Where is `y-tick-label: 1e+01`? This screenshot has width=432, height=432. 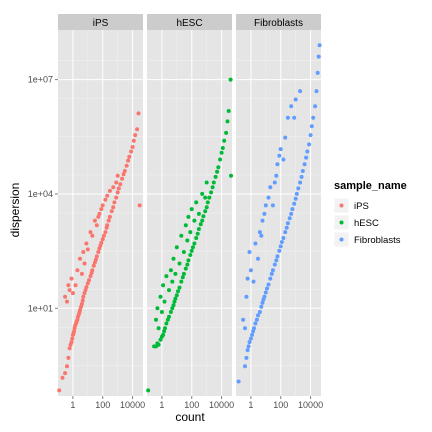
y-tick-label: 1e+01 is located at coordinates (40, 308).